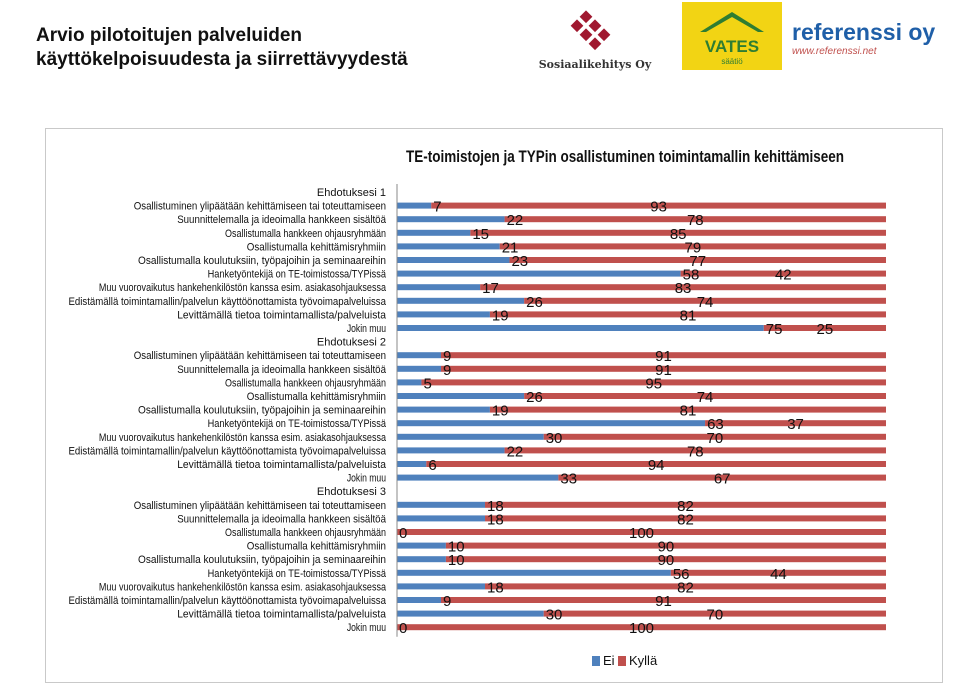  I want to click on data-label-kylla: 83, so click(683, 288).